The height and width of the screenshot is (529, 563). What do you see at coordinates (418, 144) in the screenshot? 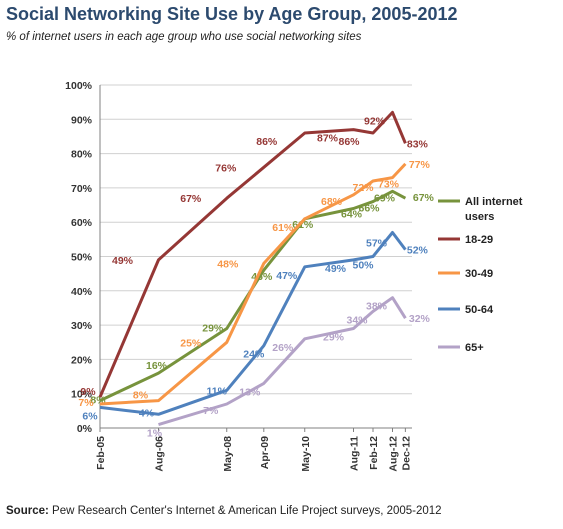
I see `data-label: 83%` at bounding box center [418, 144].